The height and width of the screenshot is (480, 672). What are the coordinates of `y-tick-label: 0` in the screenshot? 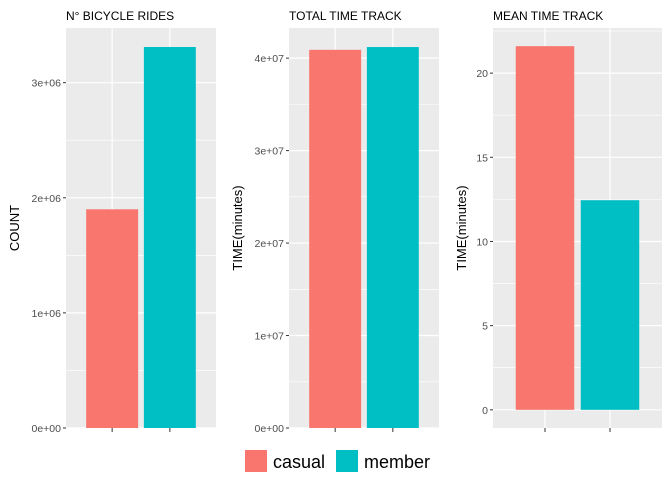 It's located at (485, 411).